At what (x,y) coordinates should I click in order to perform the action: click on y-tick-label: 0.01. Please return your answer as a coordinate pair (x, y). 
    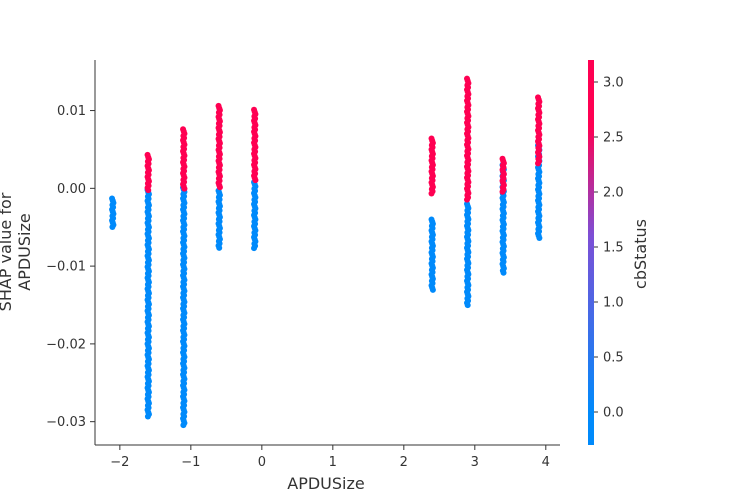
    Looking at the image, I should click on (71, 111).